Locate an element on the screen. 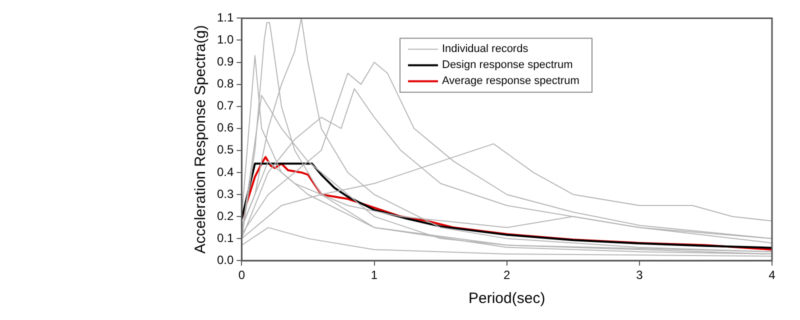 The height and width of the screenshot is (320, 800). x-axis-title: Period(sec) is located at coordinates (507, 299).